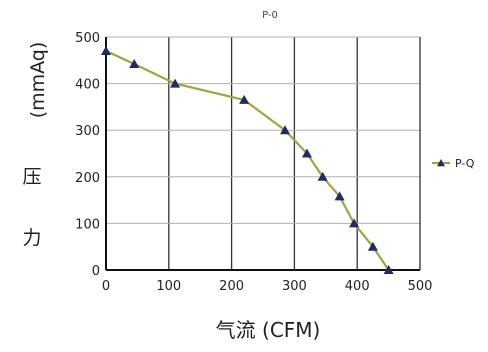 This screenshot has width=488, height=352. I want to click on x-axis-ticks: 0 100 200 300 400 500, so click(267, 286).